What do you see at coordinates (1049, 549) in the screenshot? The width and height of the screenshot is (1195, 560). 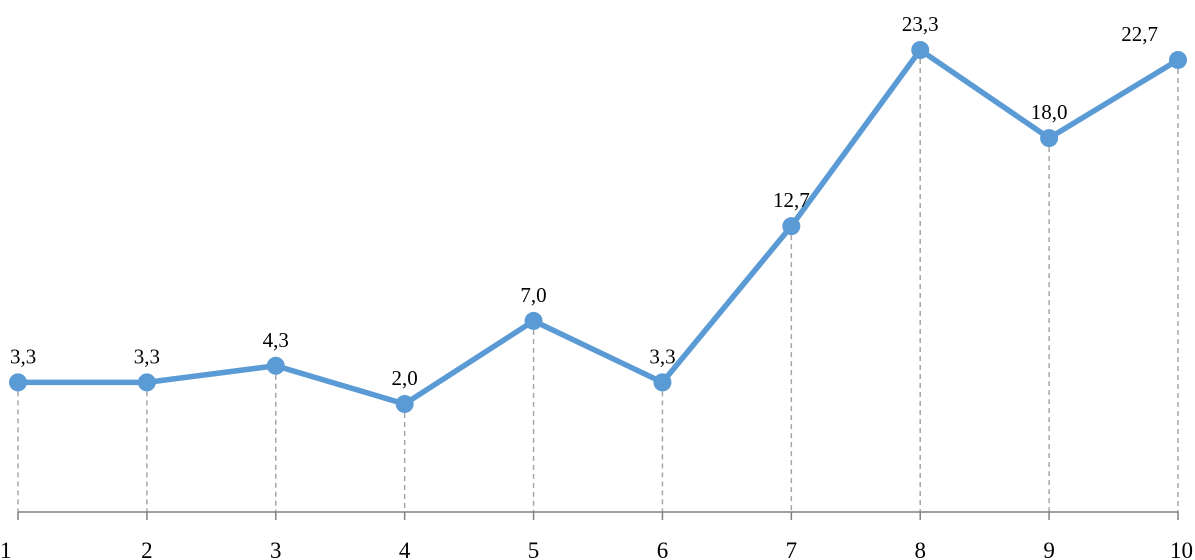 I see `x-tick-label: 9` at bounding box center [1049, 549].